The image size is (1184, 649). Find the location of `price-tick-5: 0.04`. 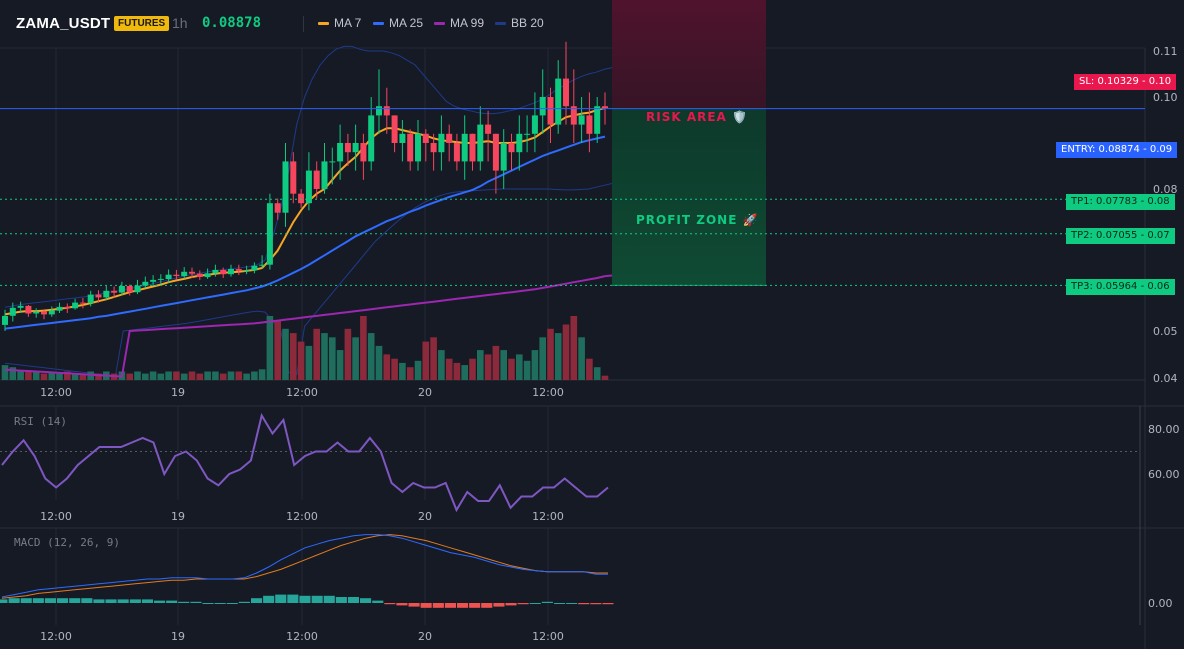

price-tick-5: 0.04 is located at coordinates (1165, 378).